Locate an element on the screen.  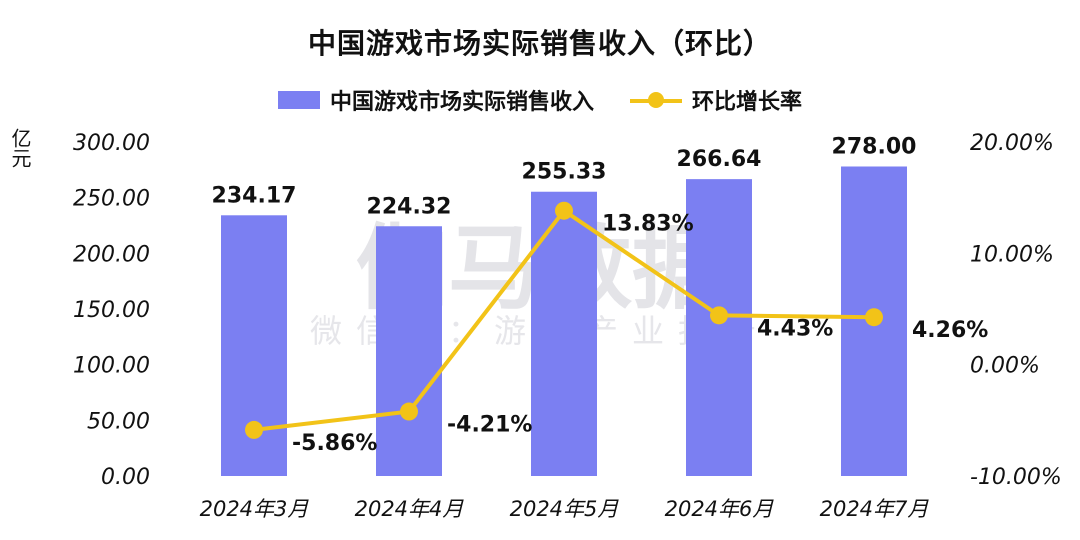
y-axis-tick-label: 100.00 is located at coordinates (111, 366).